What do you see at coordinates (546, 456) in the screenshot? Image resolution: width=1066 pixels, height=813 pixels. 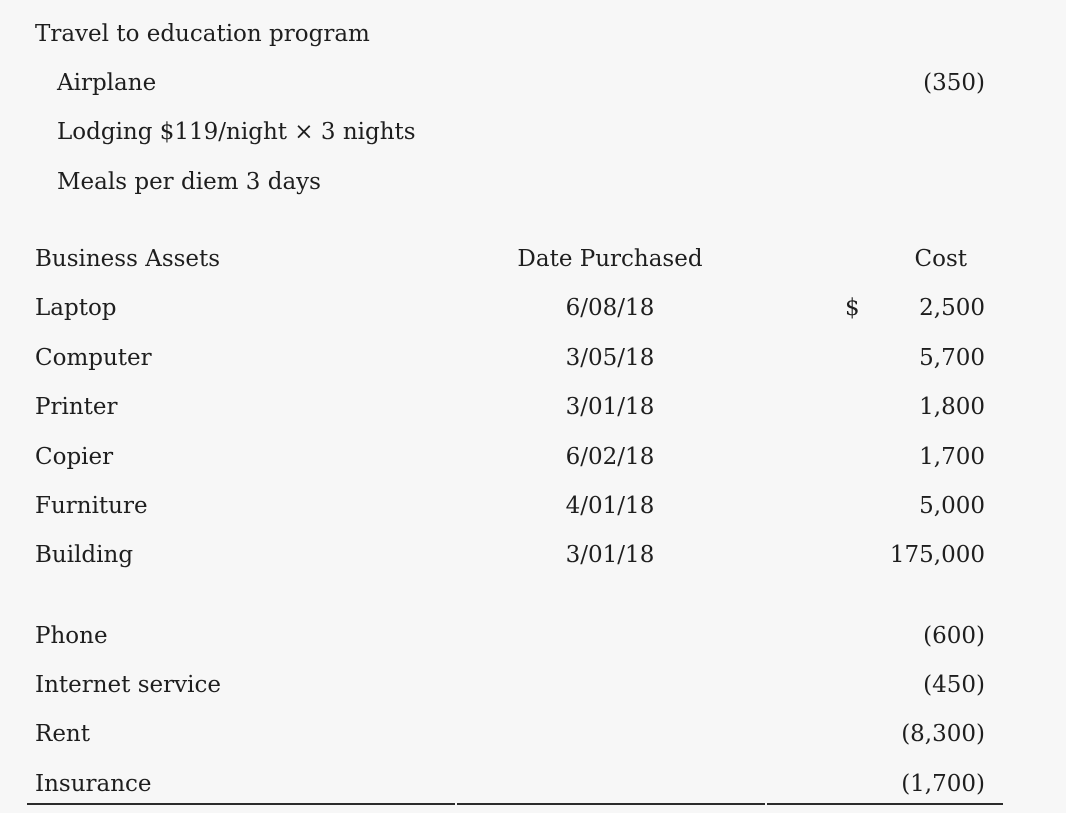 I see `asset-row: Copier 6/02/18 1,700` at bounding box center [546, 456].